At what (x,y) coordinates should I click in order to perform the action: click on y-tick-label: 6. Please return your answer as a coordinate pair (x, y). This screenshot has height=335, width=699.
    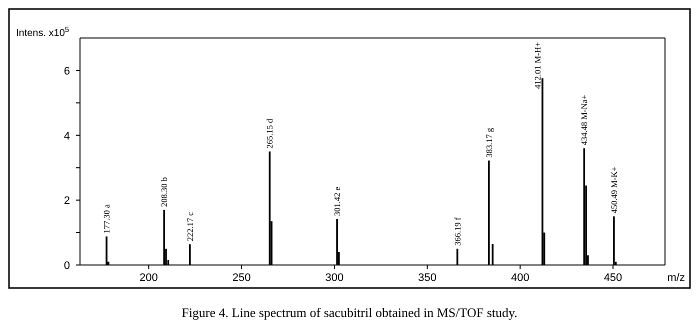
    Looking at the image, I should click on (67, 71).